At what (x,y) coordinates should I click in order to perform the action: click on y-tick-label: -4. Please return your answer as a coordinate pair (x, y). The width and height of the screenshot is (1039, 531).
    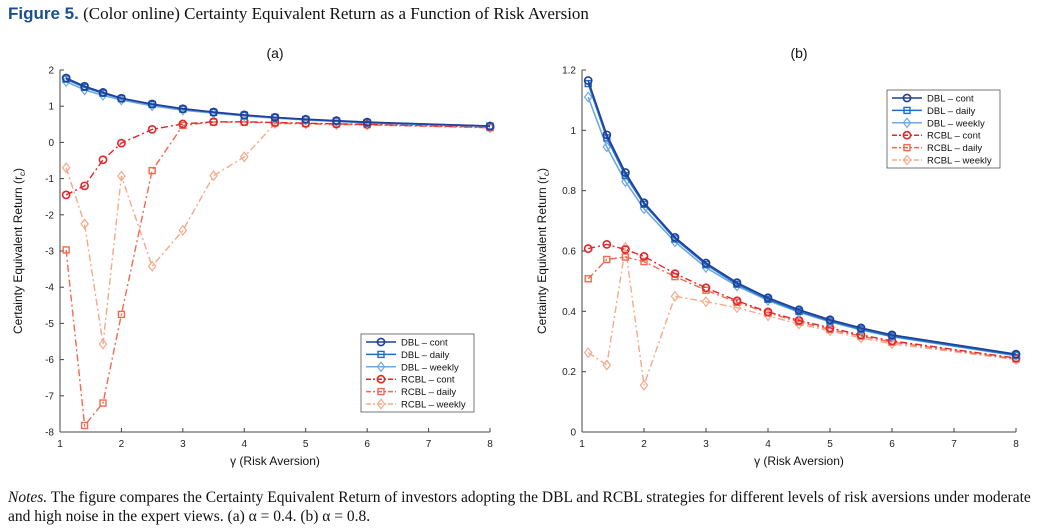
    Looking at the image, I should click on (49, 288).